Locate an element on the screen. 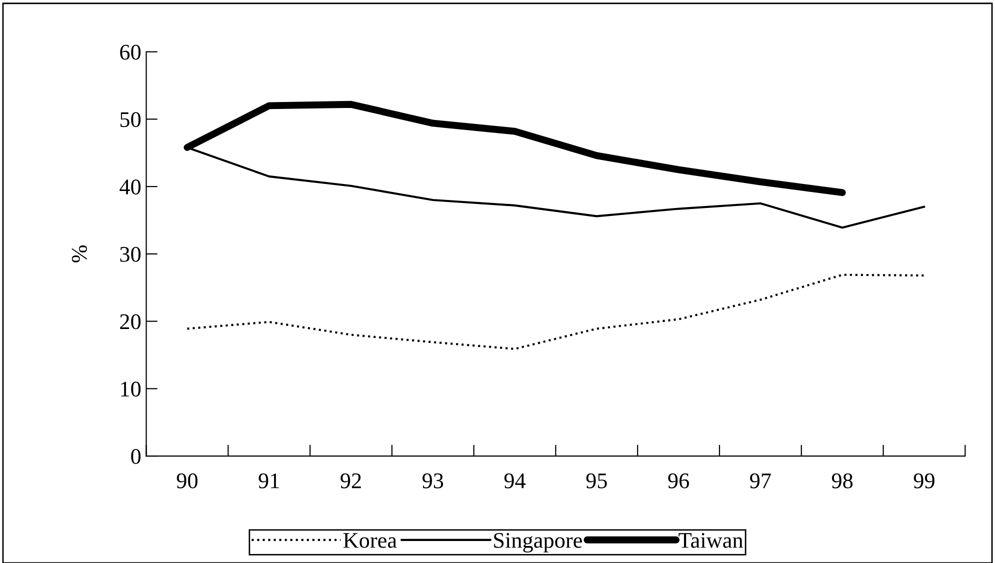 The width and height of the screenshot is (995, 563). legend-label: Taiwan is located at coordinates (711, 540).